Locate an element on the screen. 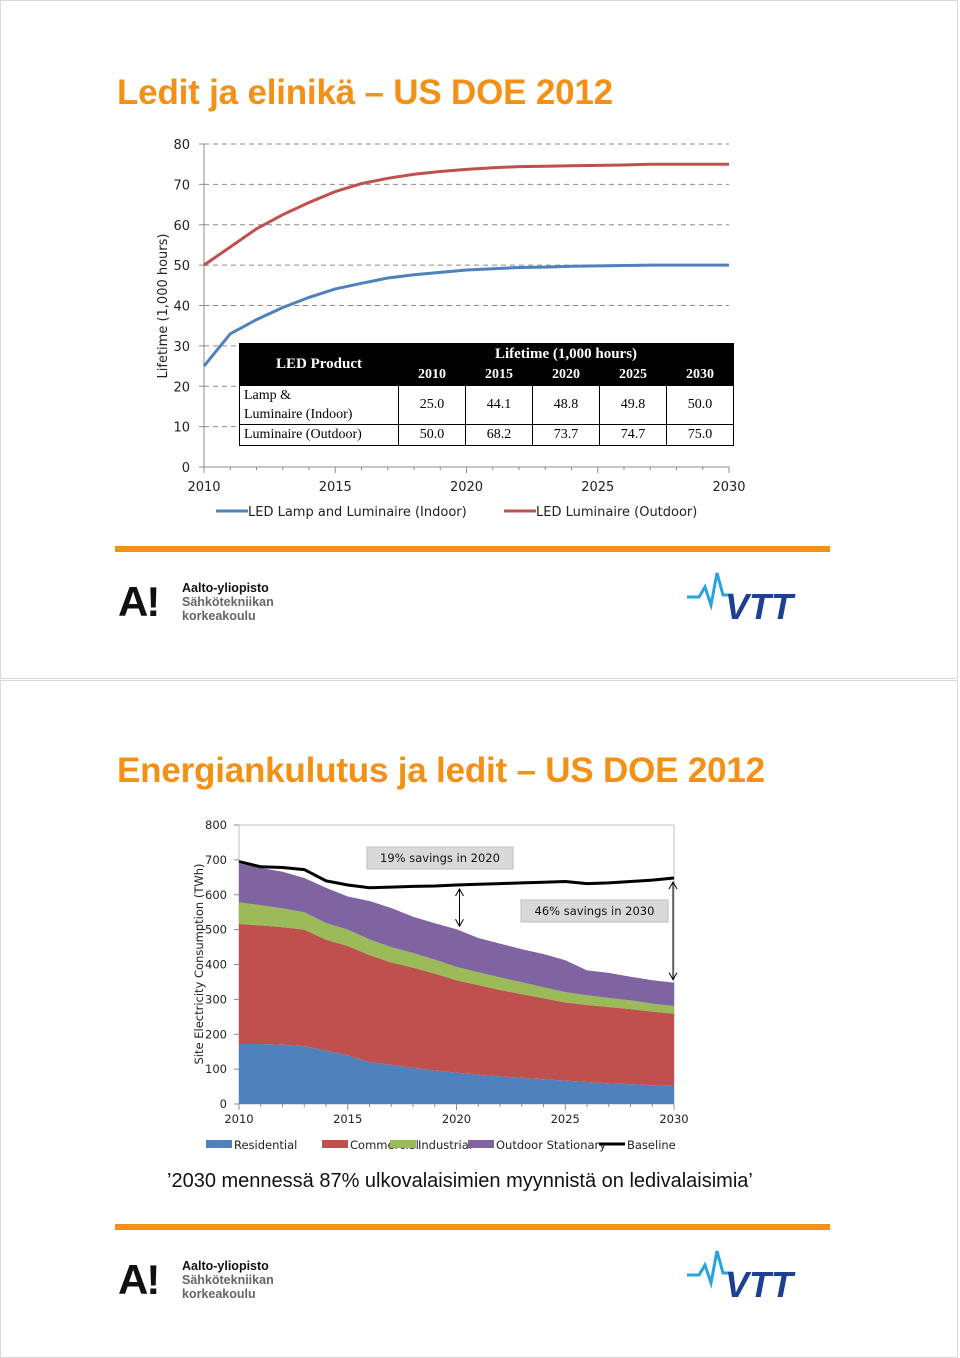 Image resolution: width=960 pixels, height=1358 pixels. y-tick-label: 700 is located at coordinates (216, 860).